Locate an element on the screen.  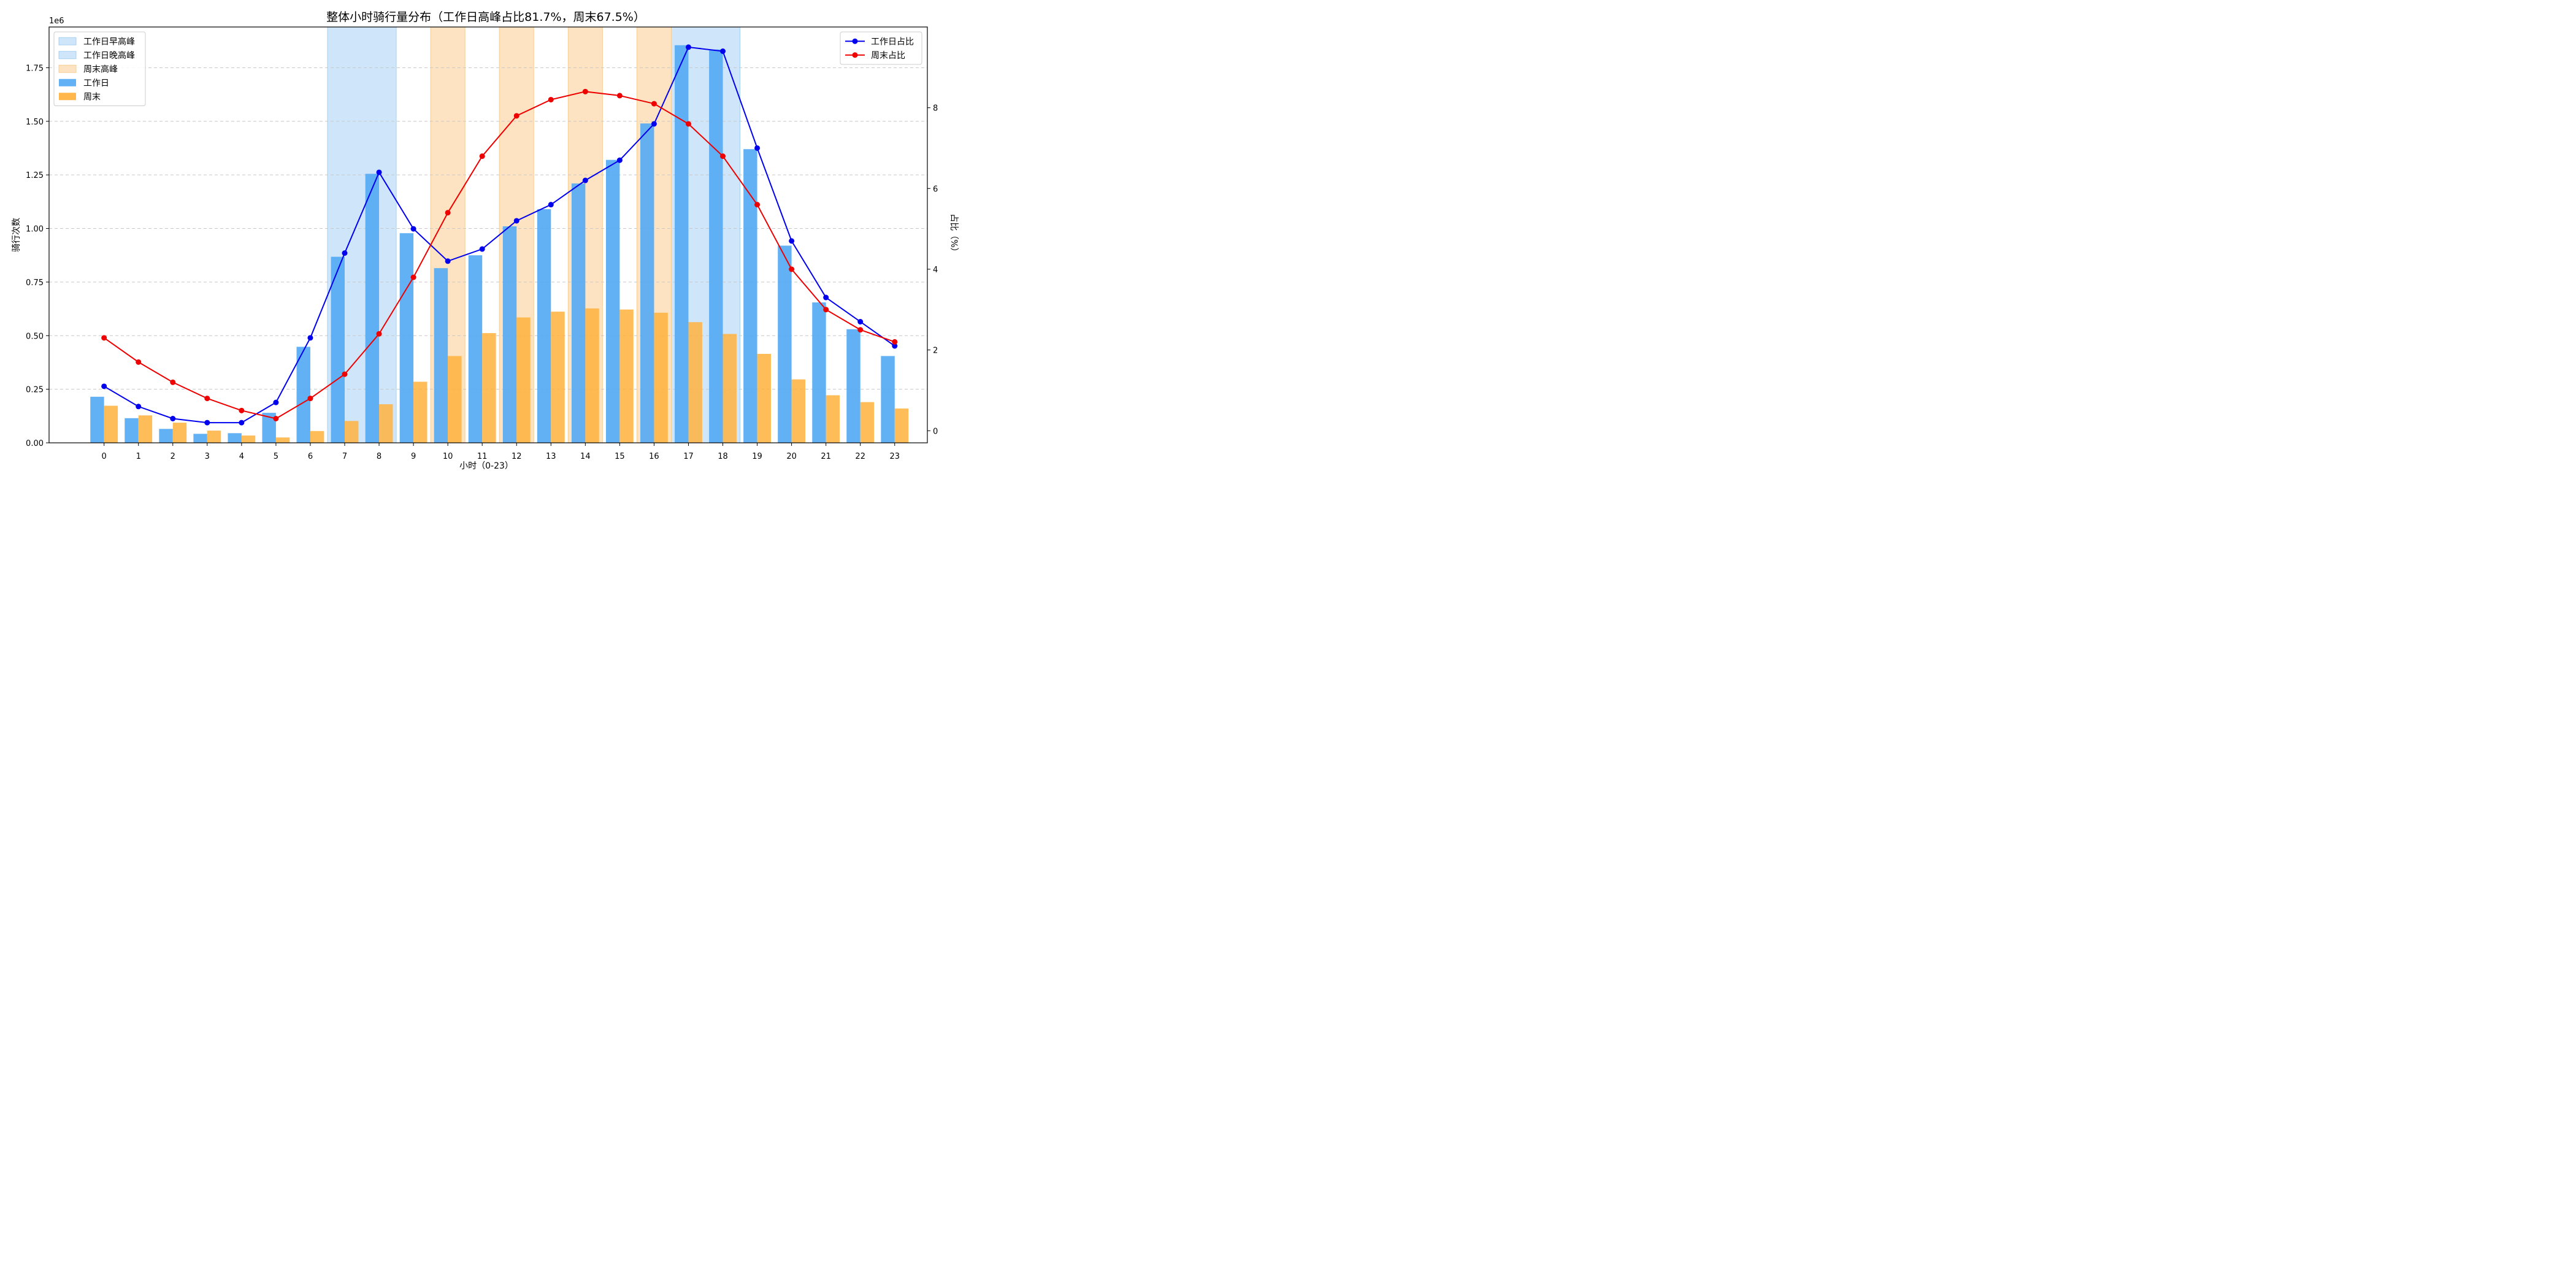
y-offset-label: 1e6 is located at coordinates (56, 21).